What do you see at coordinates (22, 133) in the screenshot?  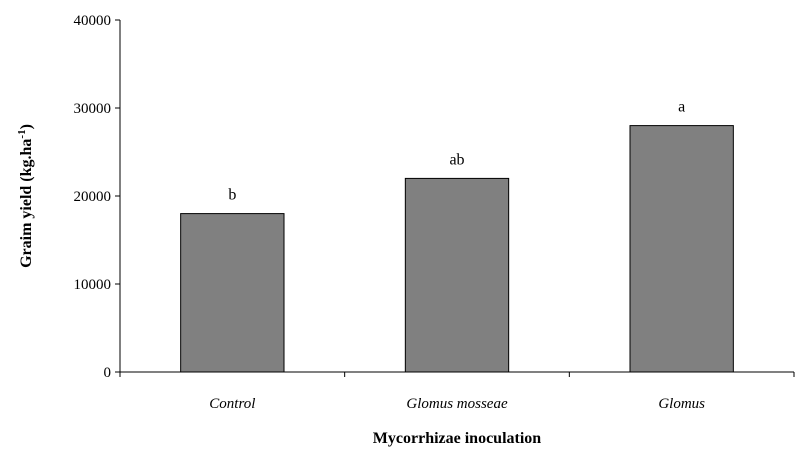 I see `y-axis-title-superscript: -1` at bounding box center [22, 133].